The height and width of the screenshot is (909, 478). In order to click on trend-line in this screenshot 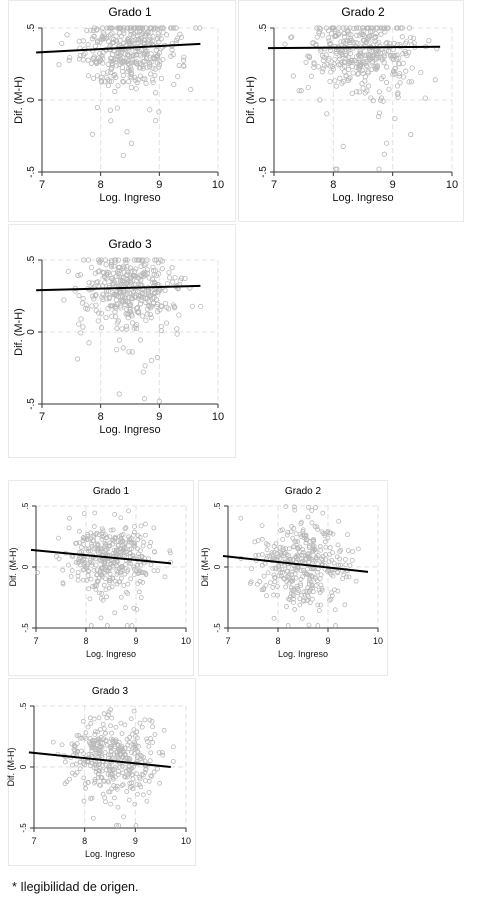, I will do `click(118, 288)`.